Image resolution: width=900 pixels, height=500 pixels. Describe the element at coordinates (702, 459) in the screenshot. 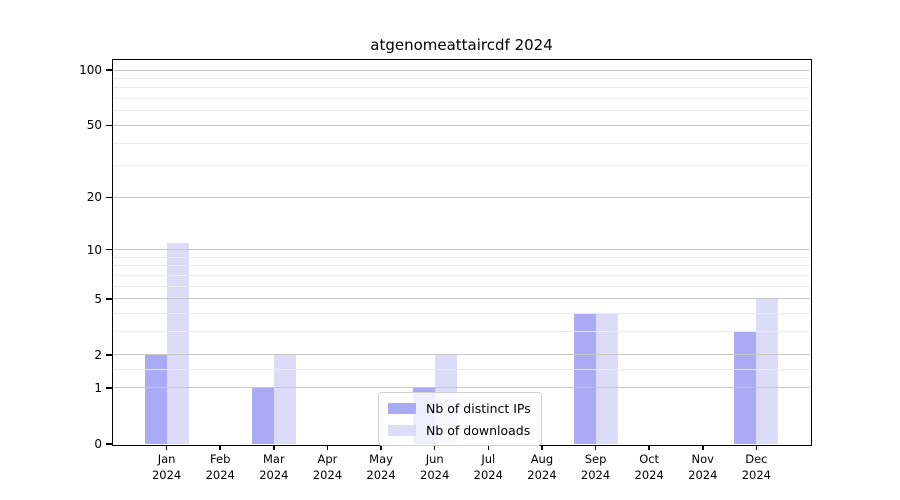

I see `x-tick-month: Nov` at that location.